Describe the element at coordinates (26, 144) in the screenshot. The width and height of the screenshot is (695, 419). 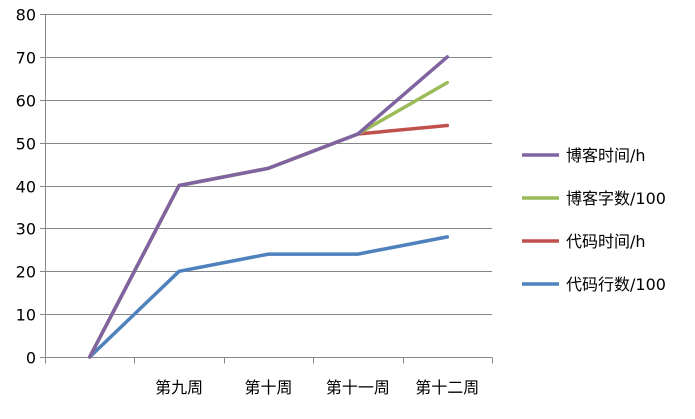
I see `y-tick-label: 50` at that location.